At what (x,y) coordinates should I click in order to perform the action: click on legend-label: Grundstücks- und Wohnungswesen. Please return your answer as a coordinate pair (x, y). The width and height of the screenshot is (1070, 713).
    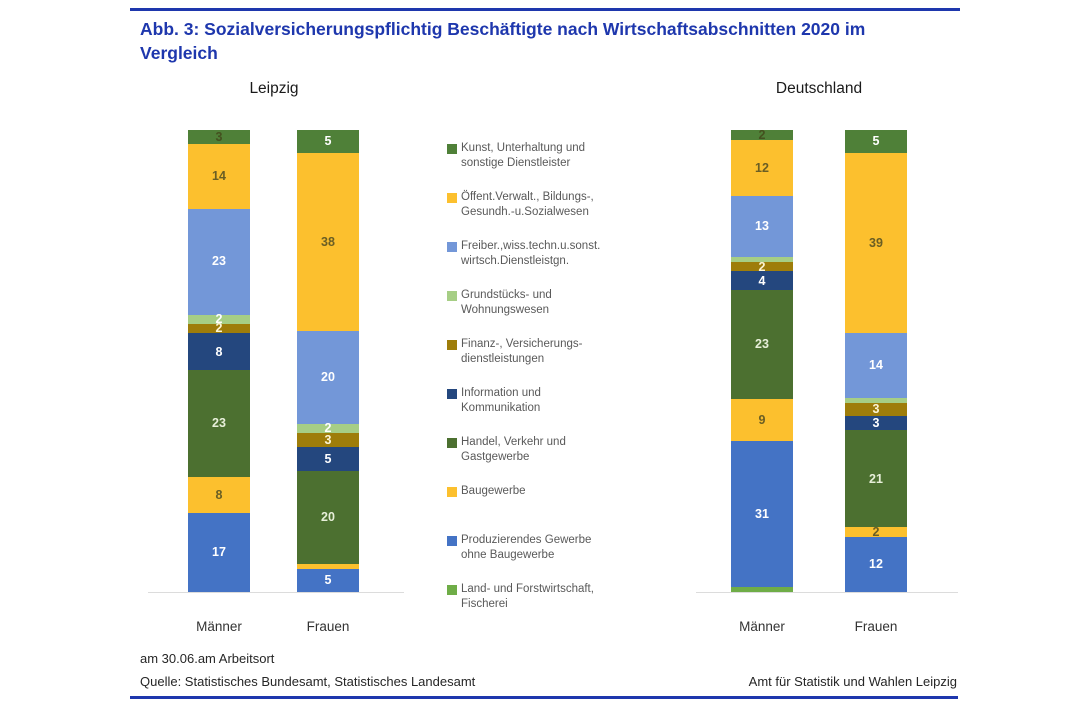
    Looking at the image, I should click on (506, 303).